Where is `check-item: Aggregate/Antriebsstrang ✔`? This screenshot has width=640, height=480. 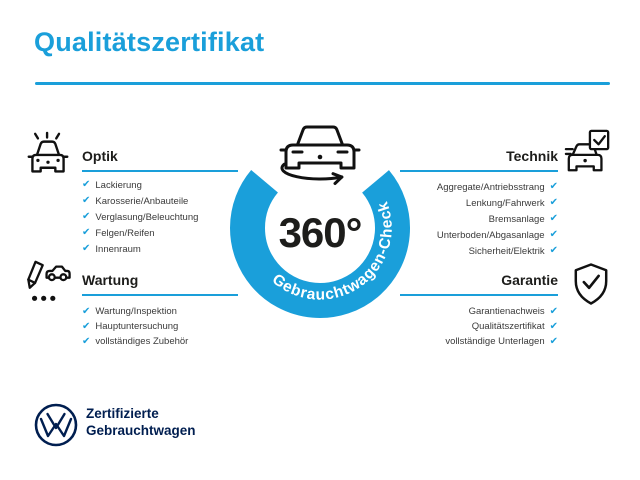
check-item: Aggregate/Antriebsstrang ✔ is located at coordinates (479, 187).